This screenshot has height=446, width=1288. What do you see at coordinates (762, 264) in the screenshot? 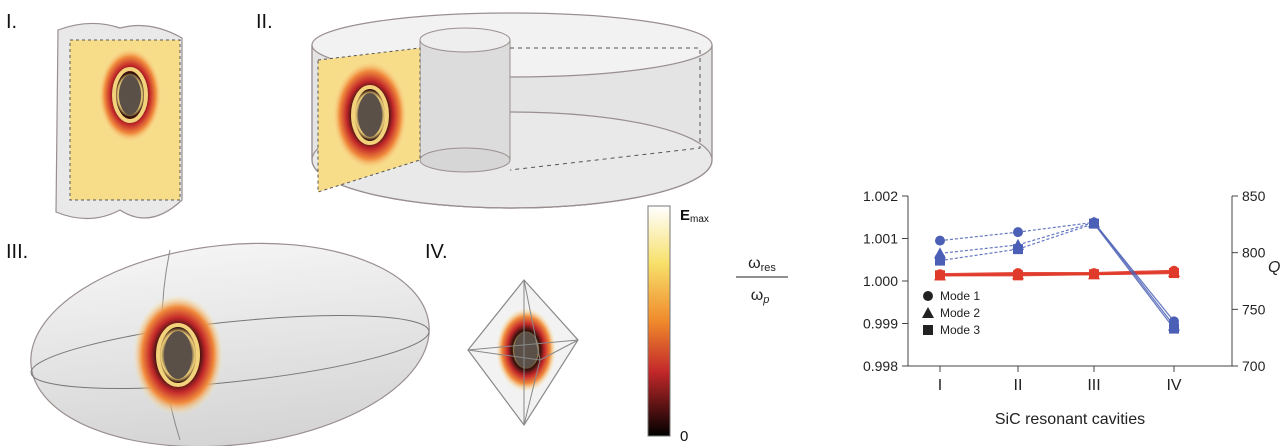
I see `svg-text: ωres` at bounding box center [762, 264].